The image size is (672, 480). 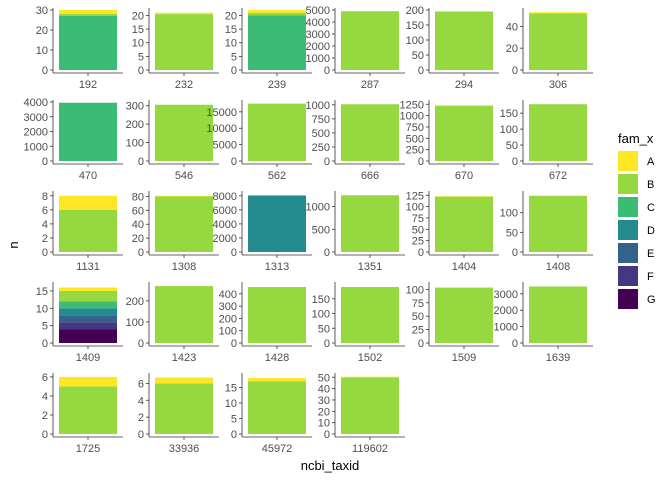 I want to click on x-tick-label: 306, so click(x=558, y=85).